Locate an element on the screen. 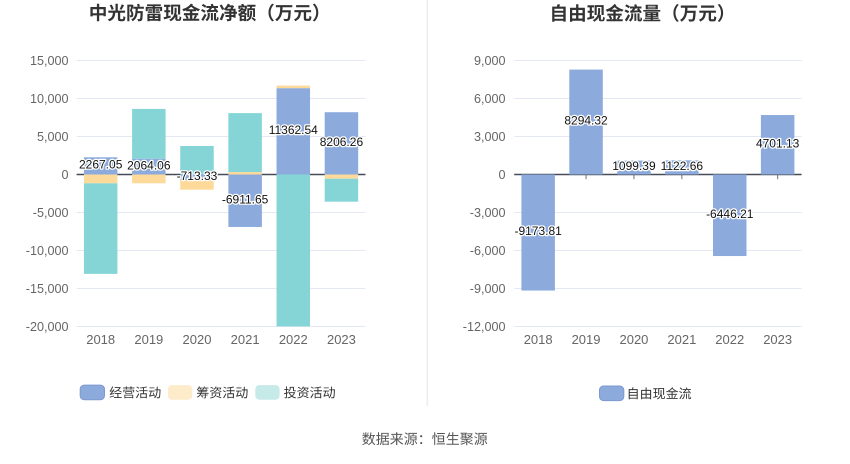 This screenshot has height=464, width=850. svg-text: -15,000 is located at coordinates (47, 289).